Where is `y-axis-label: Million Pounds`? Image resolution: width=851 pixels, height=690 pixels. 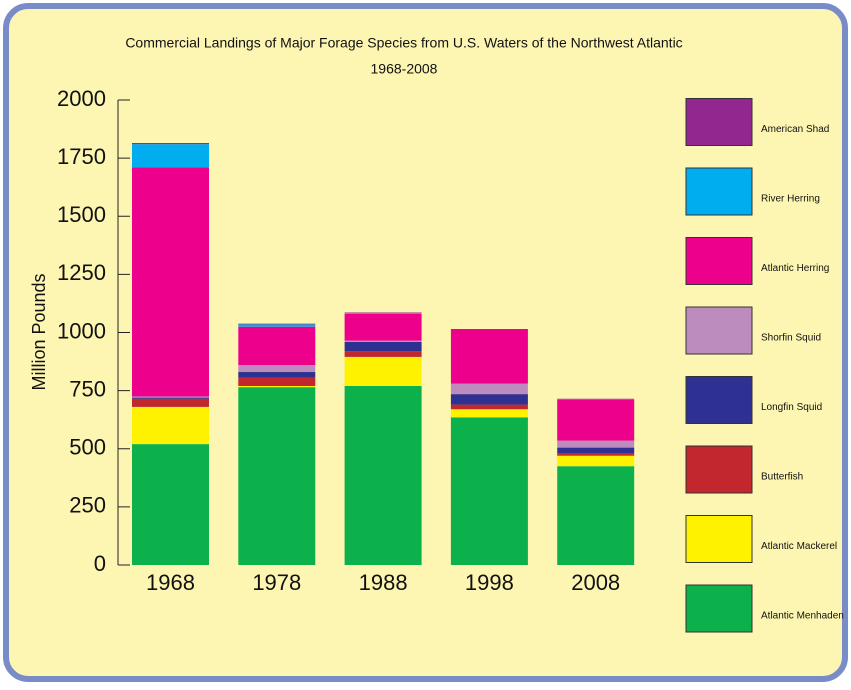 y-axis-label: Million Pounds is located at coordinates (39, 331).